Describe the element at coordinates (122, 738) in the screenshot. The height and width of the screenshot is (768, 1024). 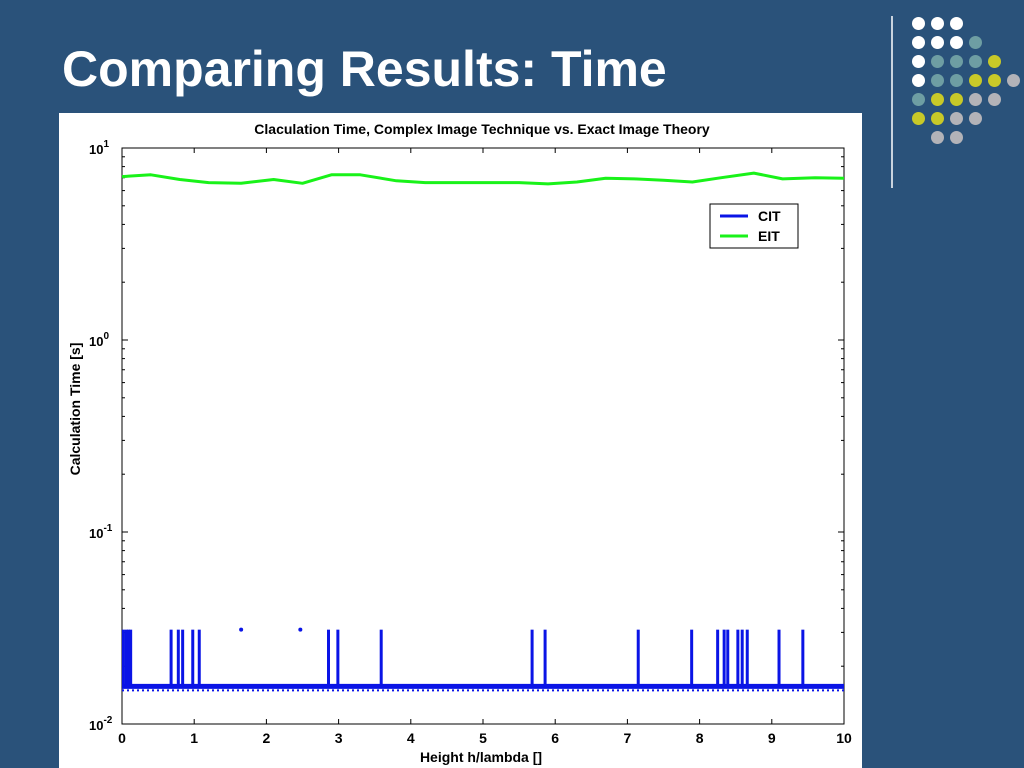
I see `x-tick-label: 0` at that location.